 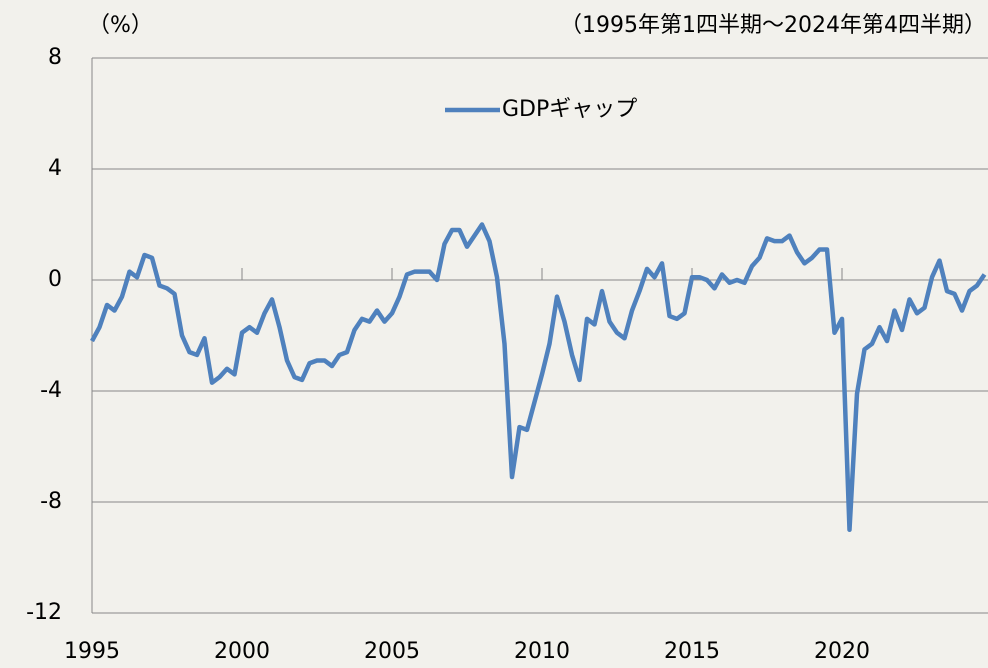 What do you see at coordinates (842, 651) in the screenshot?
I see `x-tick-label: 2020` at bounding box center [842, 651].